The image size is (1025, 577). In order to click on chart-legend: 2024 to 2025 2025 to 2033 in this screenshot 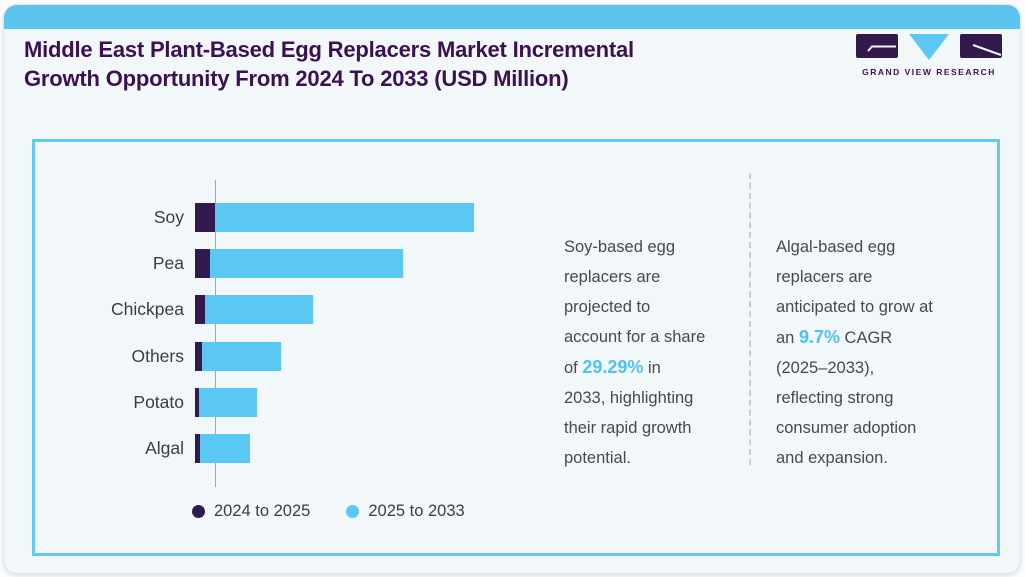, I will do `click(328, 511)`.